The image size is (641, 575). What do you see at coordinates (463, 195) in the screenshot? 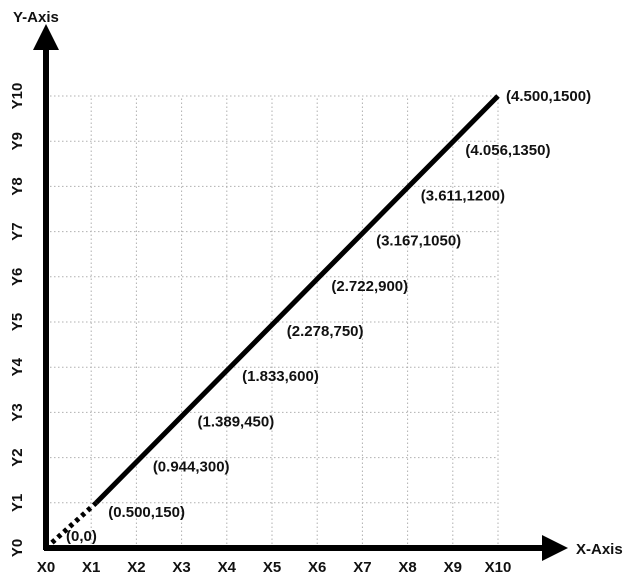
I see `data-label: (3.611,1200)` at bounding box center [463, 195].